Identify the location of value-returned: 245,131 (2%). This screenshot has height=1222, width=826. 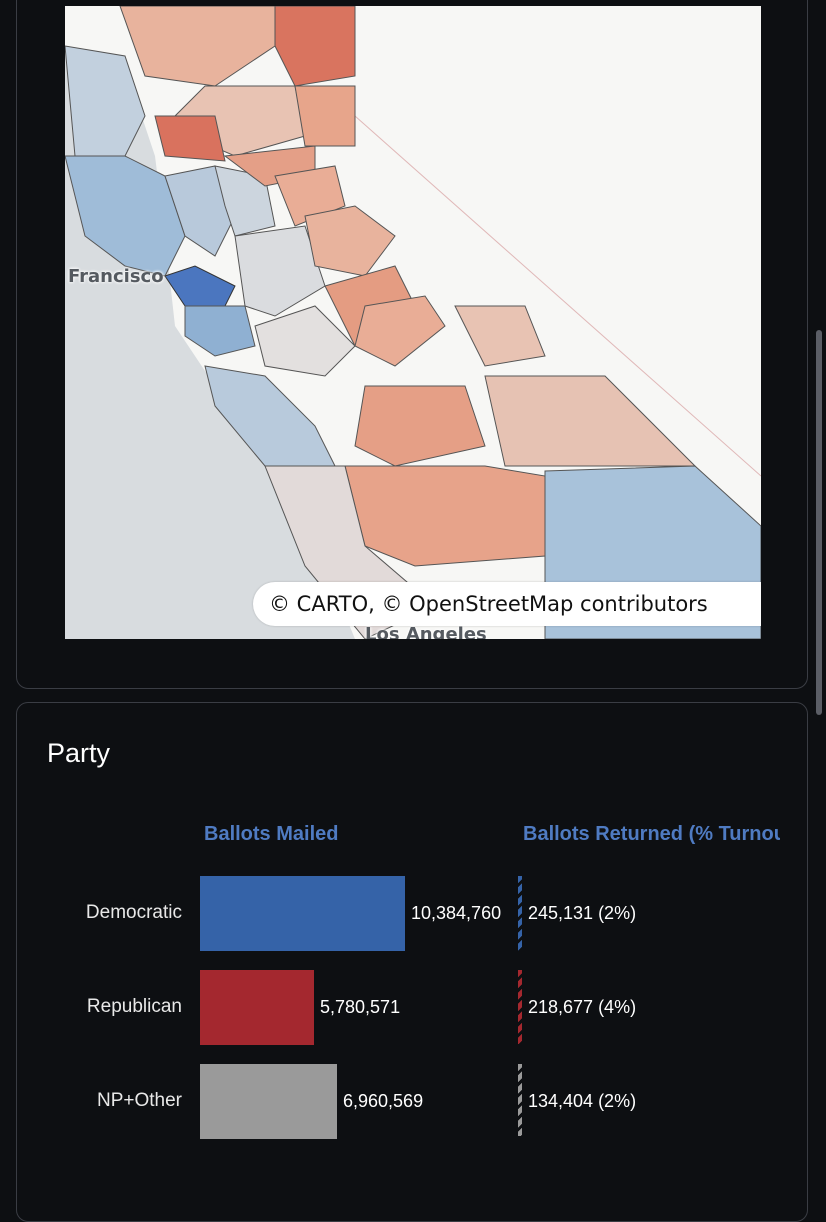
(582, 913).